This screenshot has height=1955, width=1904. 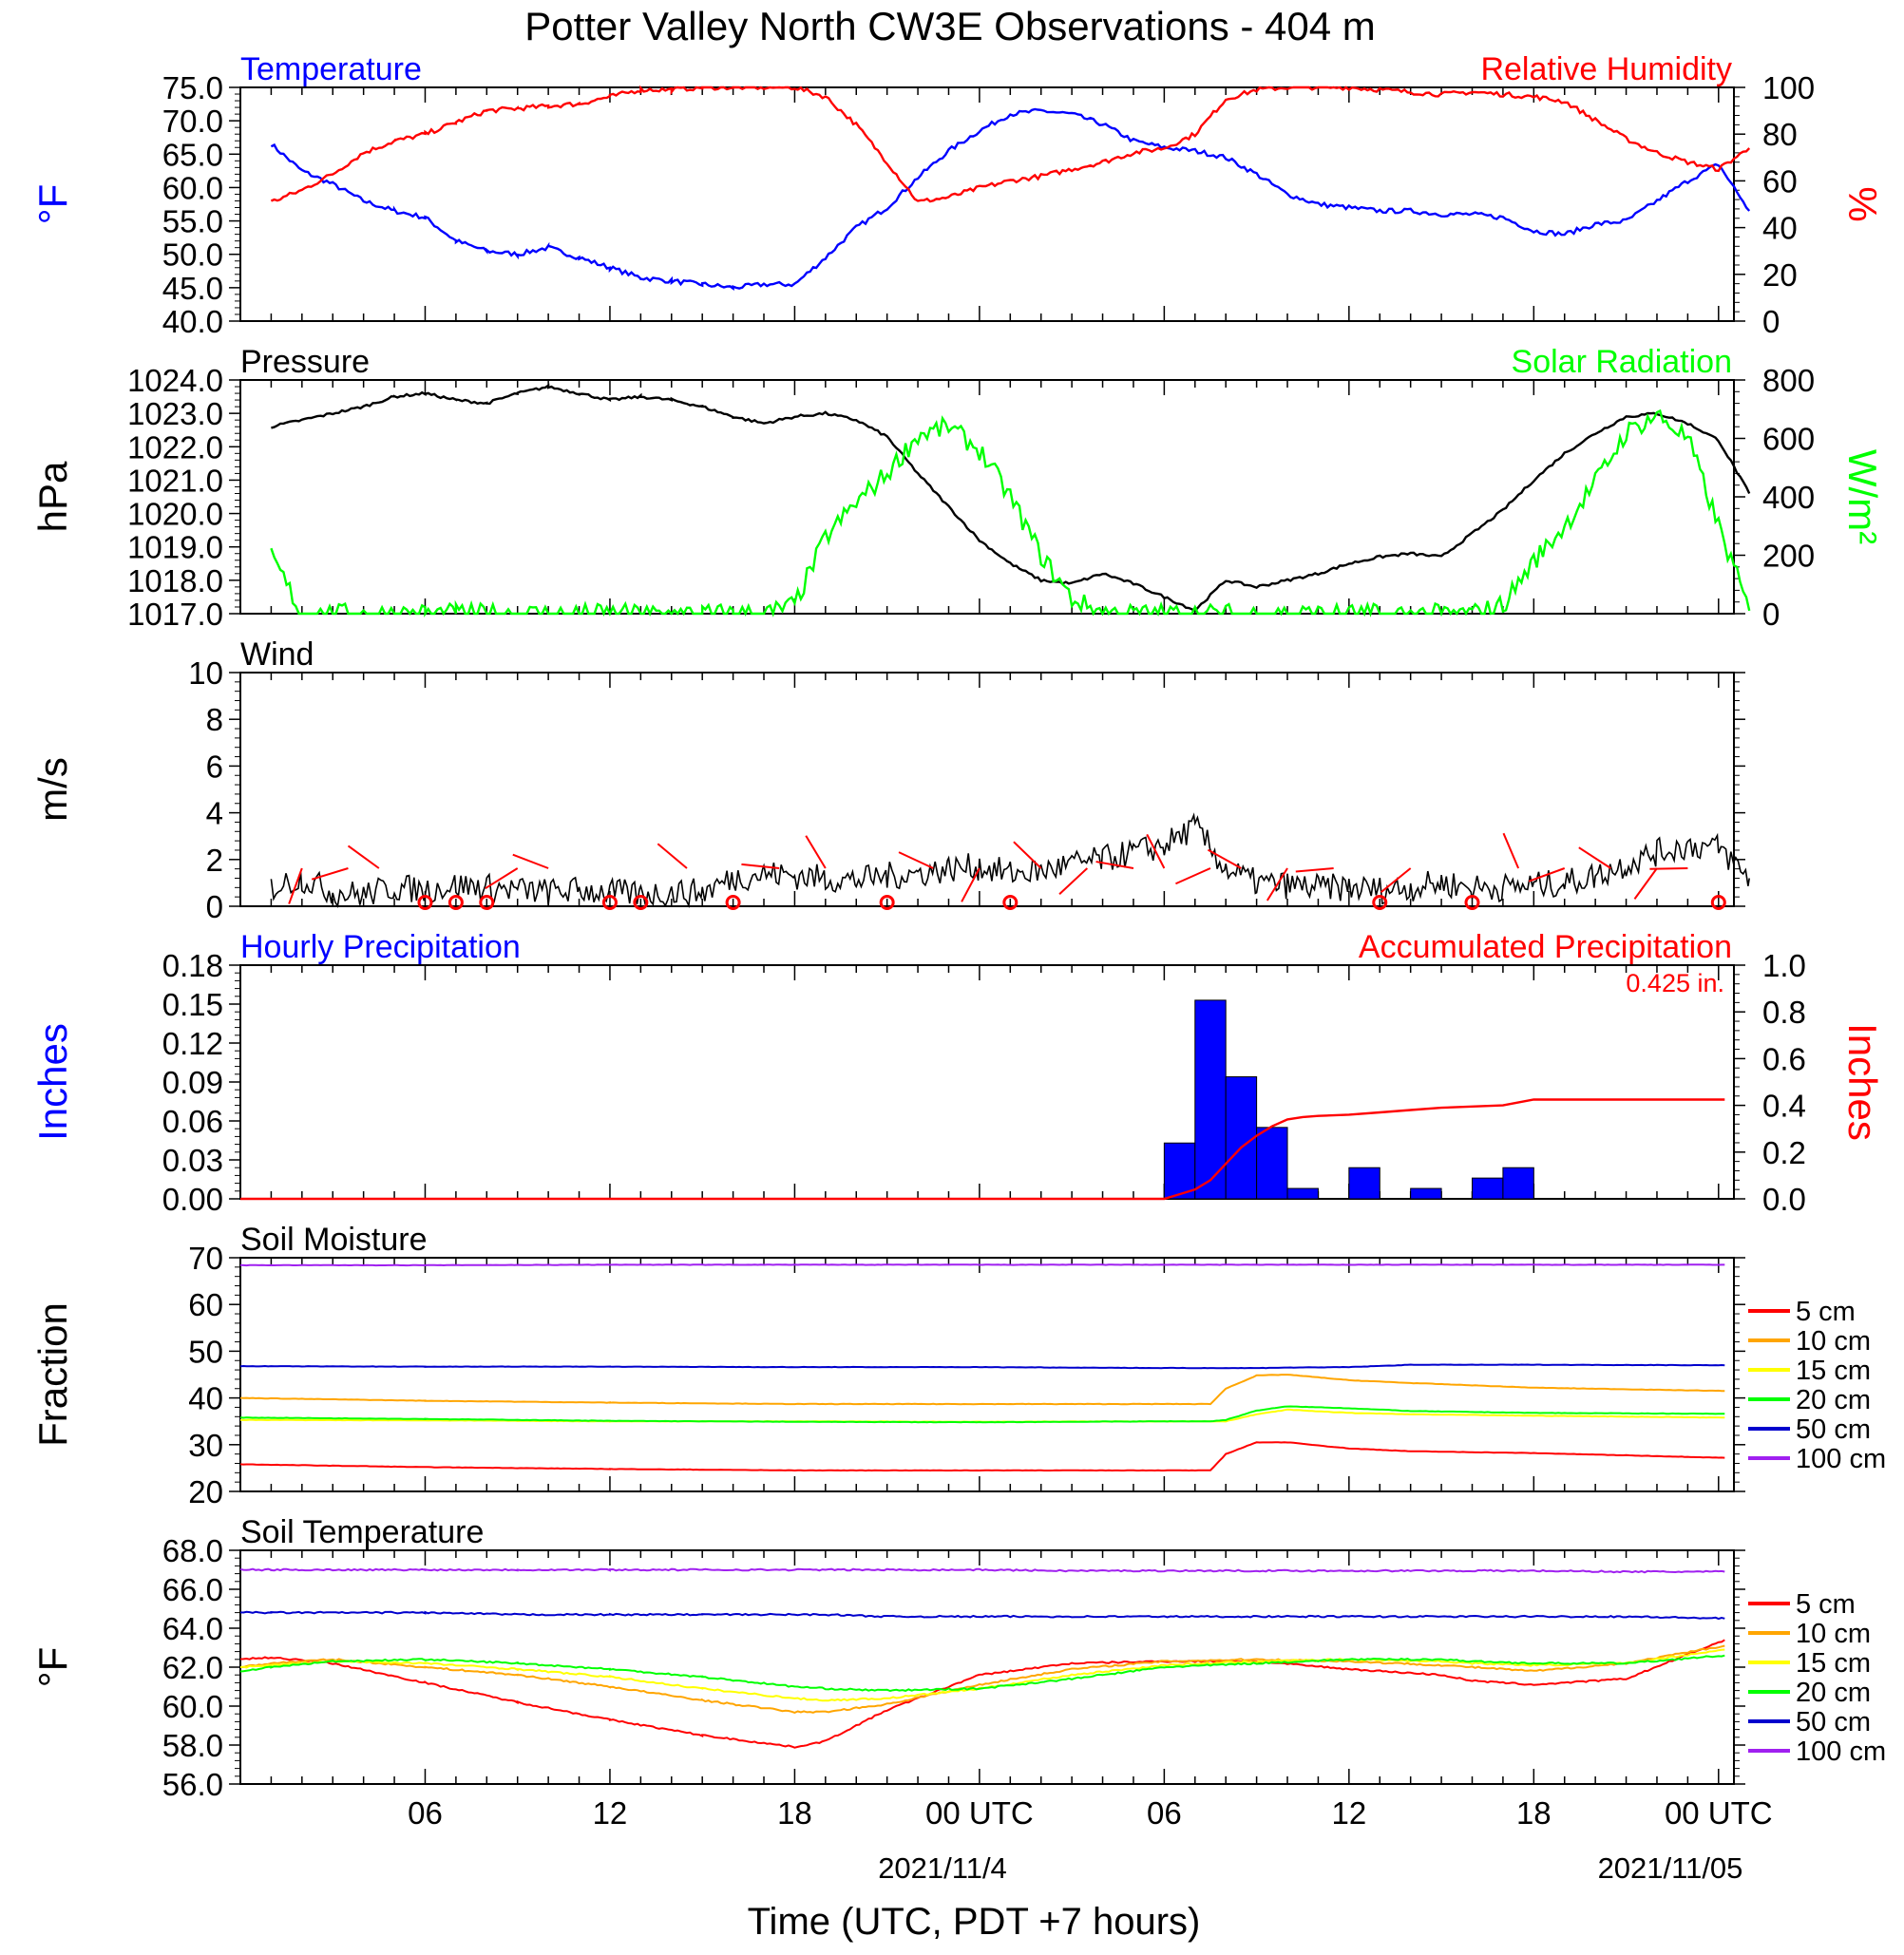 I want to click on soil_moisture-frame, so click(x=987, y=1374).